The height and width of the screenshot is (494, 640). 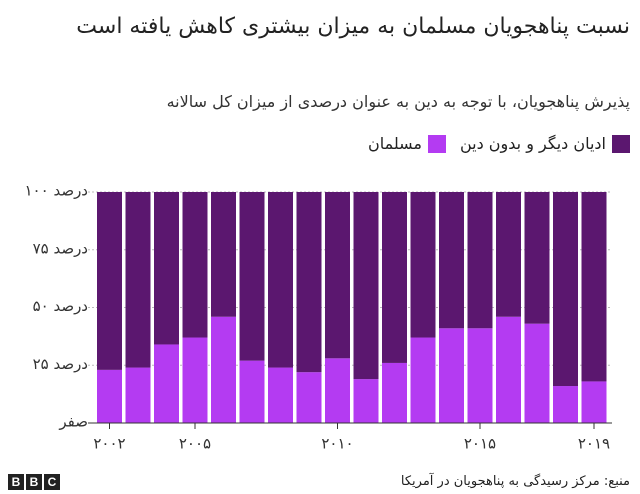 I want to click on legend-label: ادیان دیگر و بدون دین, so click(x=532, y=143).